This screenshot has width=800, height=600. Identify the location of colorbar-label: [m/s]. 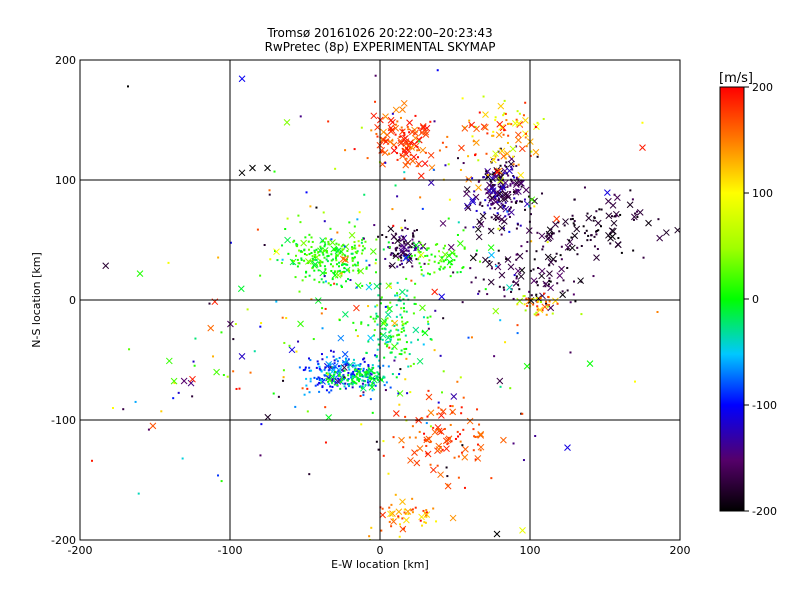
(736, 78).